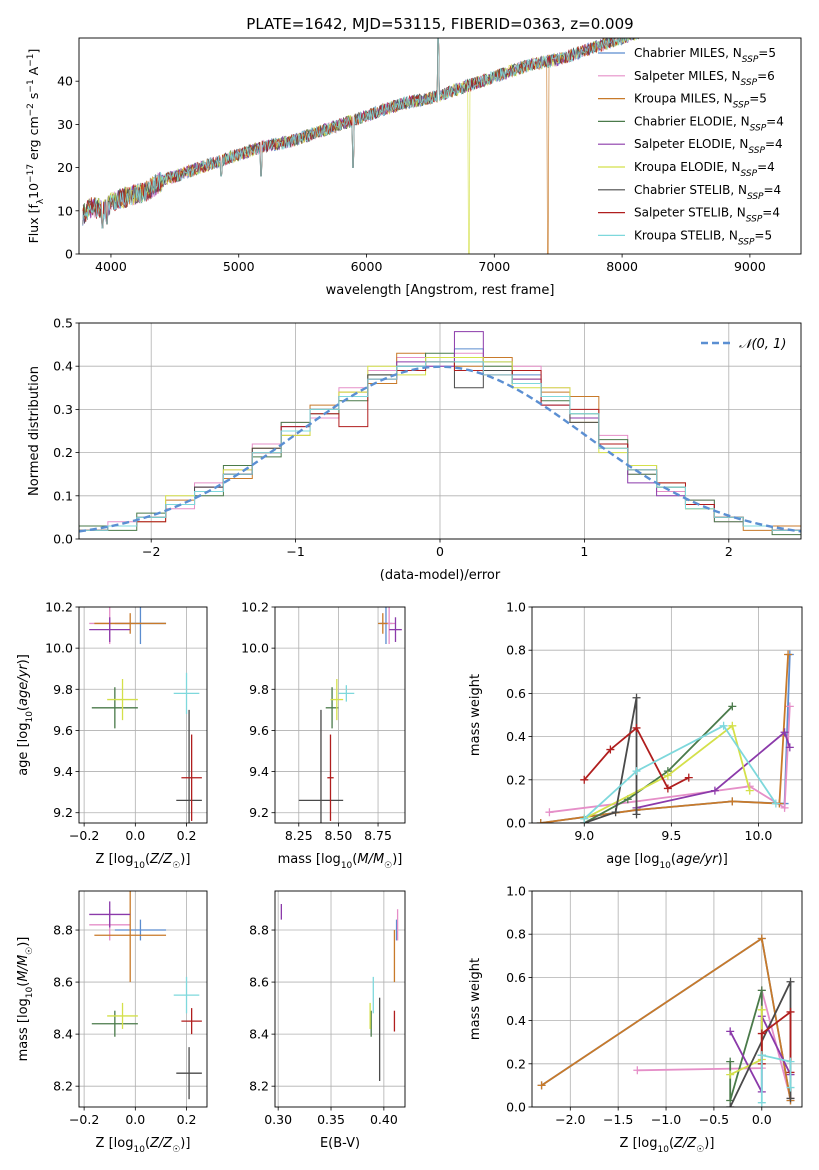 The width and height of the screenshot is (819, 1170). Describe the element at coordinates (361, 146) in the screenshot. I see `spectrum-lines` at that location.